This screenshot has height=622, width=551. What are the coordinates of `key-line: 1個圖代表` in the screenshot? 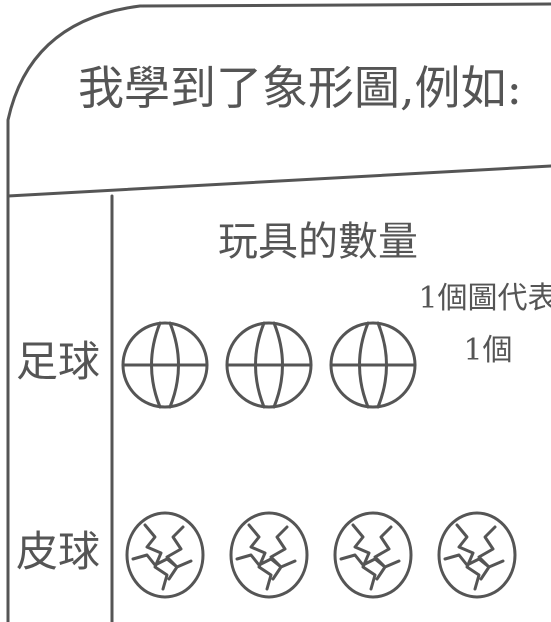 It's located at (484, 298).